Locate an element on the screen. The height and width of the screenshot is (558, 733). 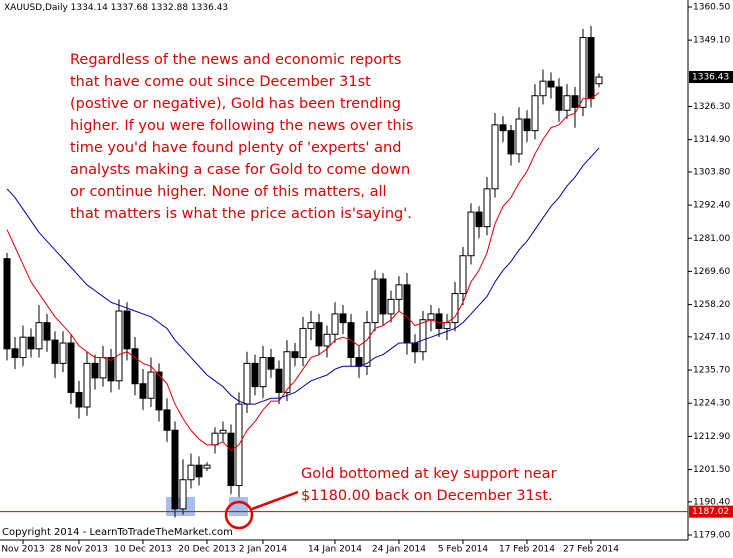
x-tick-label: 14 Jan 2014 is located at coordinates (335, 550).